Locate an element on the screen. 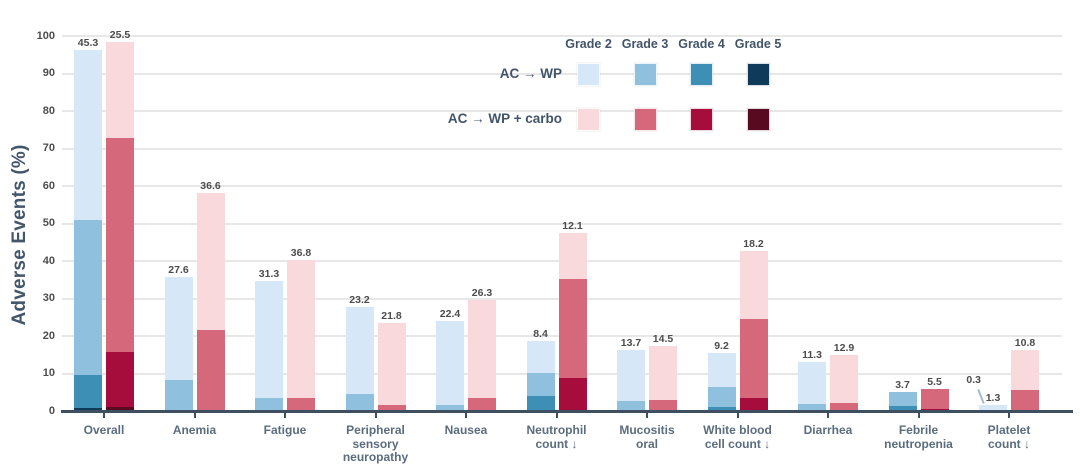 The height and width of the screenshot is (473, 1080). y-tick-label: 0 is located at coordinates (51, 410).